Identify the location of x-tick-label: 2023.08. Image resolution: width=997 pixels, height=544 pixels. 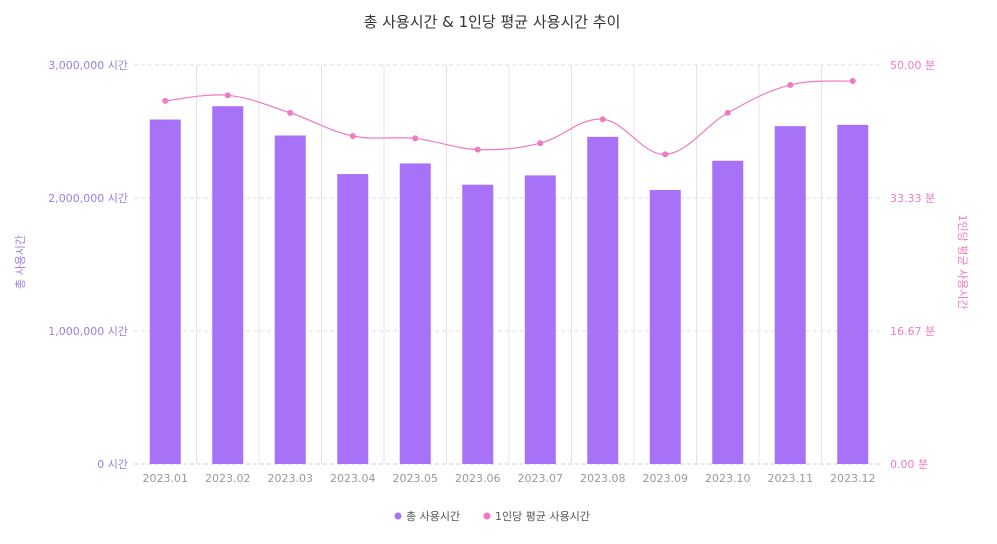
(603, 478).